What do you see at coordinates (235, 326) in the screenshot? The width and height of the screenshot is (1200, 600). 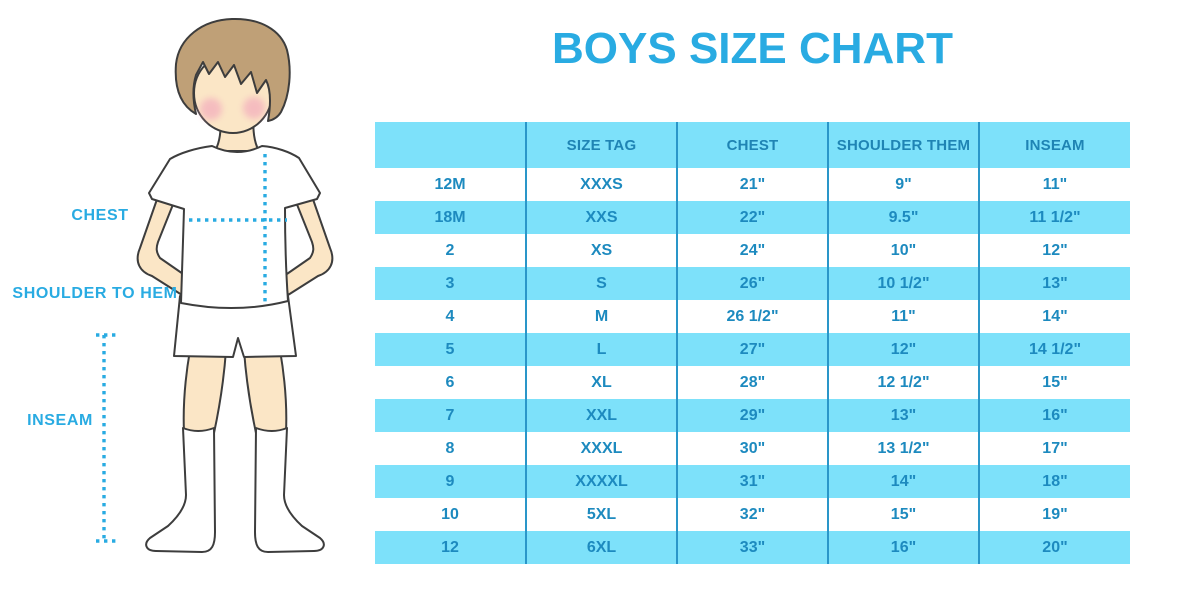 I see `shorts` at bounding box center [235, 326].